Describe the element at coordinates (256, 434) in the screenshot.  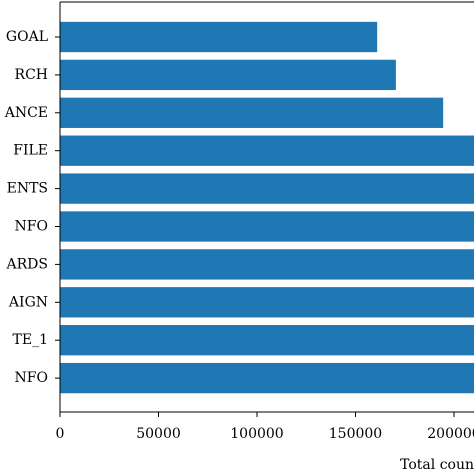
I see `x-tick-label: 100000` at that location.